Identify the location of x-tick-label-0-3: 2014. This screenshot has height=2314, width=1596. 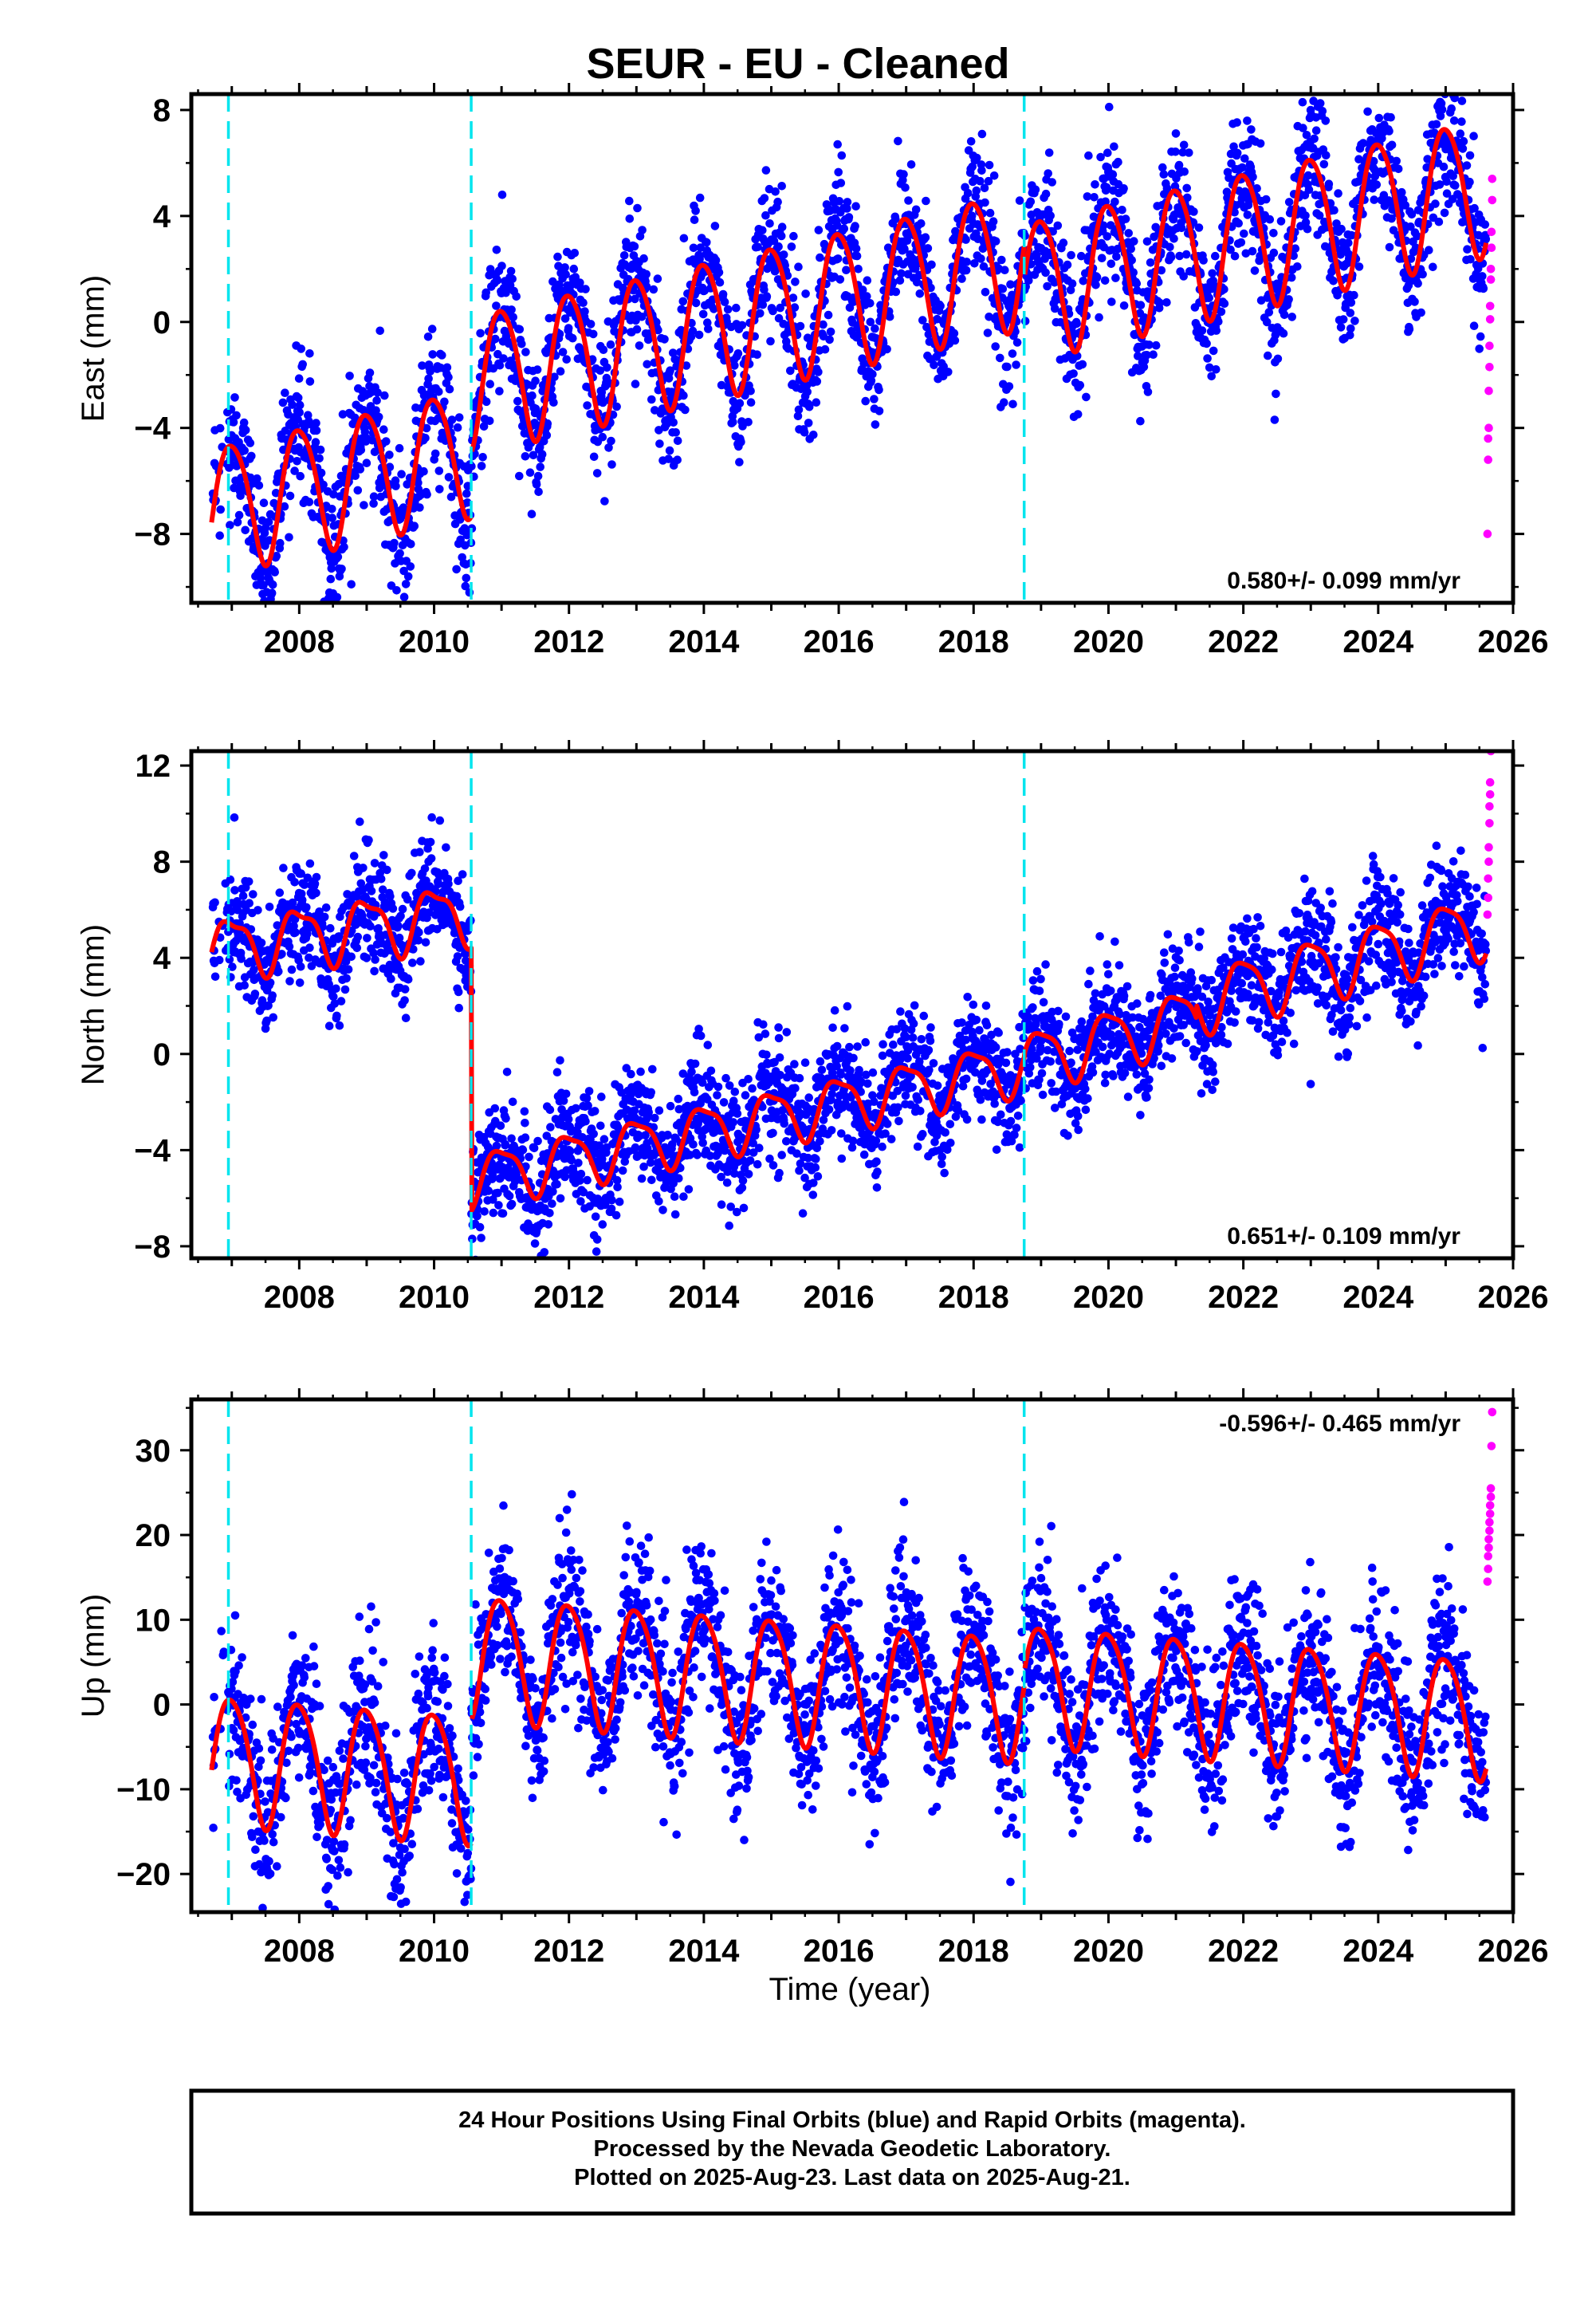
(704, 642).